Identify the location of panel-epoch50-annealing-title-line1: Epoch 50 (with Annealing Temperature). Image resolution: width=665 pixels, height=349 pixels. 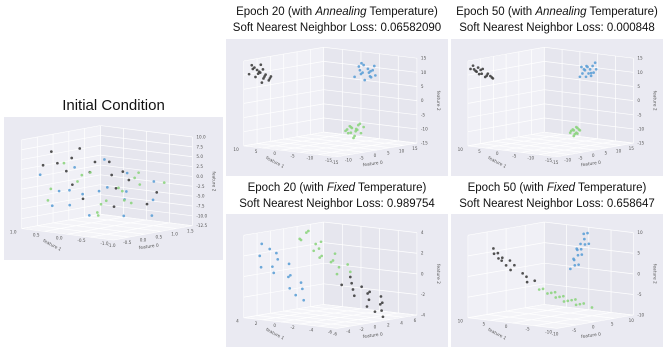
(557, 12).